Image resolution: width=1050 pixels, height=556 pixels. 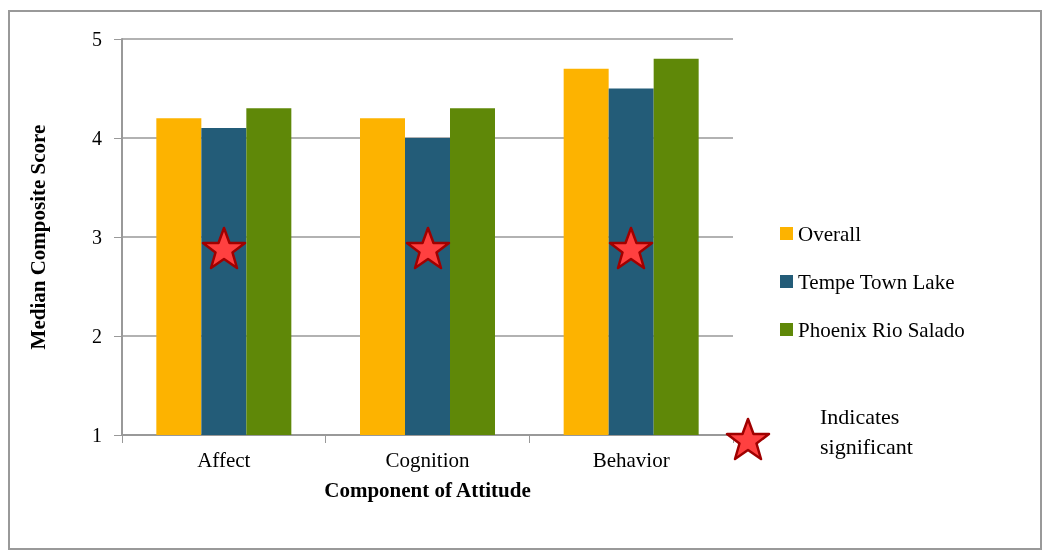 What do you see at coordinates (97, 336) in the screenshot?
I see `y-tick-label: 2` at bounding box center [97, 336].